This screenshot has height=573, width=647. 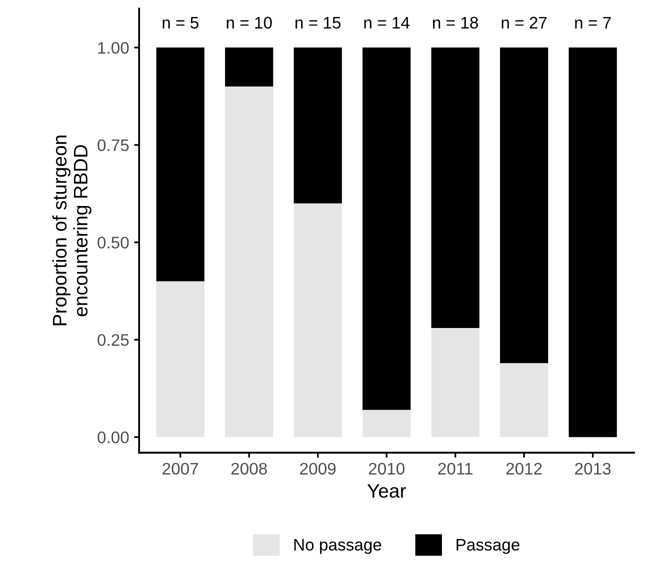 I want to click on x-tick-label: 2008, so click(x=249, y=468).